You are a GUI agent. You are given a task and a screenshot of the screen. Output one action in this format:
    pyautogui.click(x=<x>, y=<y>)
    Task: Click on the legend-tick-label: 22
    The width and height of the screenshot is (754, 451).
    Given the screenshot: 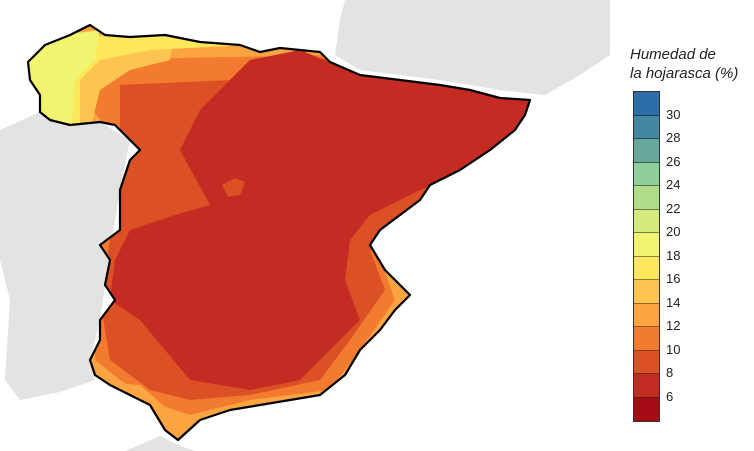 What is the action you would take?
    pyautogui.click(x=673, y=208)
    